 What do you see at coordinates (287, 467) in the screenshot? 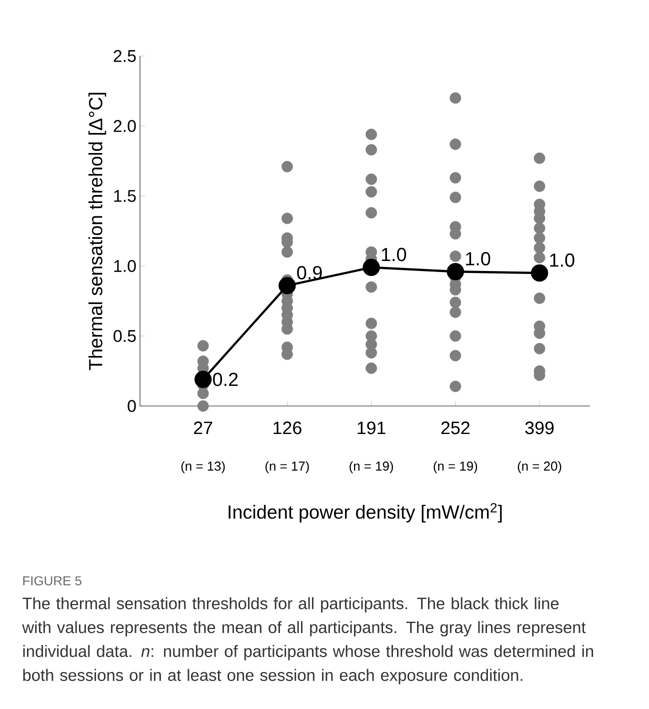
I see `text: (n = 17)` at bounding box center [287, 467].